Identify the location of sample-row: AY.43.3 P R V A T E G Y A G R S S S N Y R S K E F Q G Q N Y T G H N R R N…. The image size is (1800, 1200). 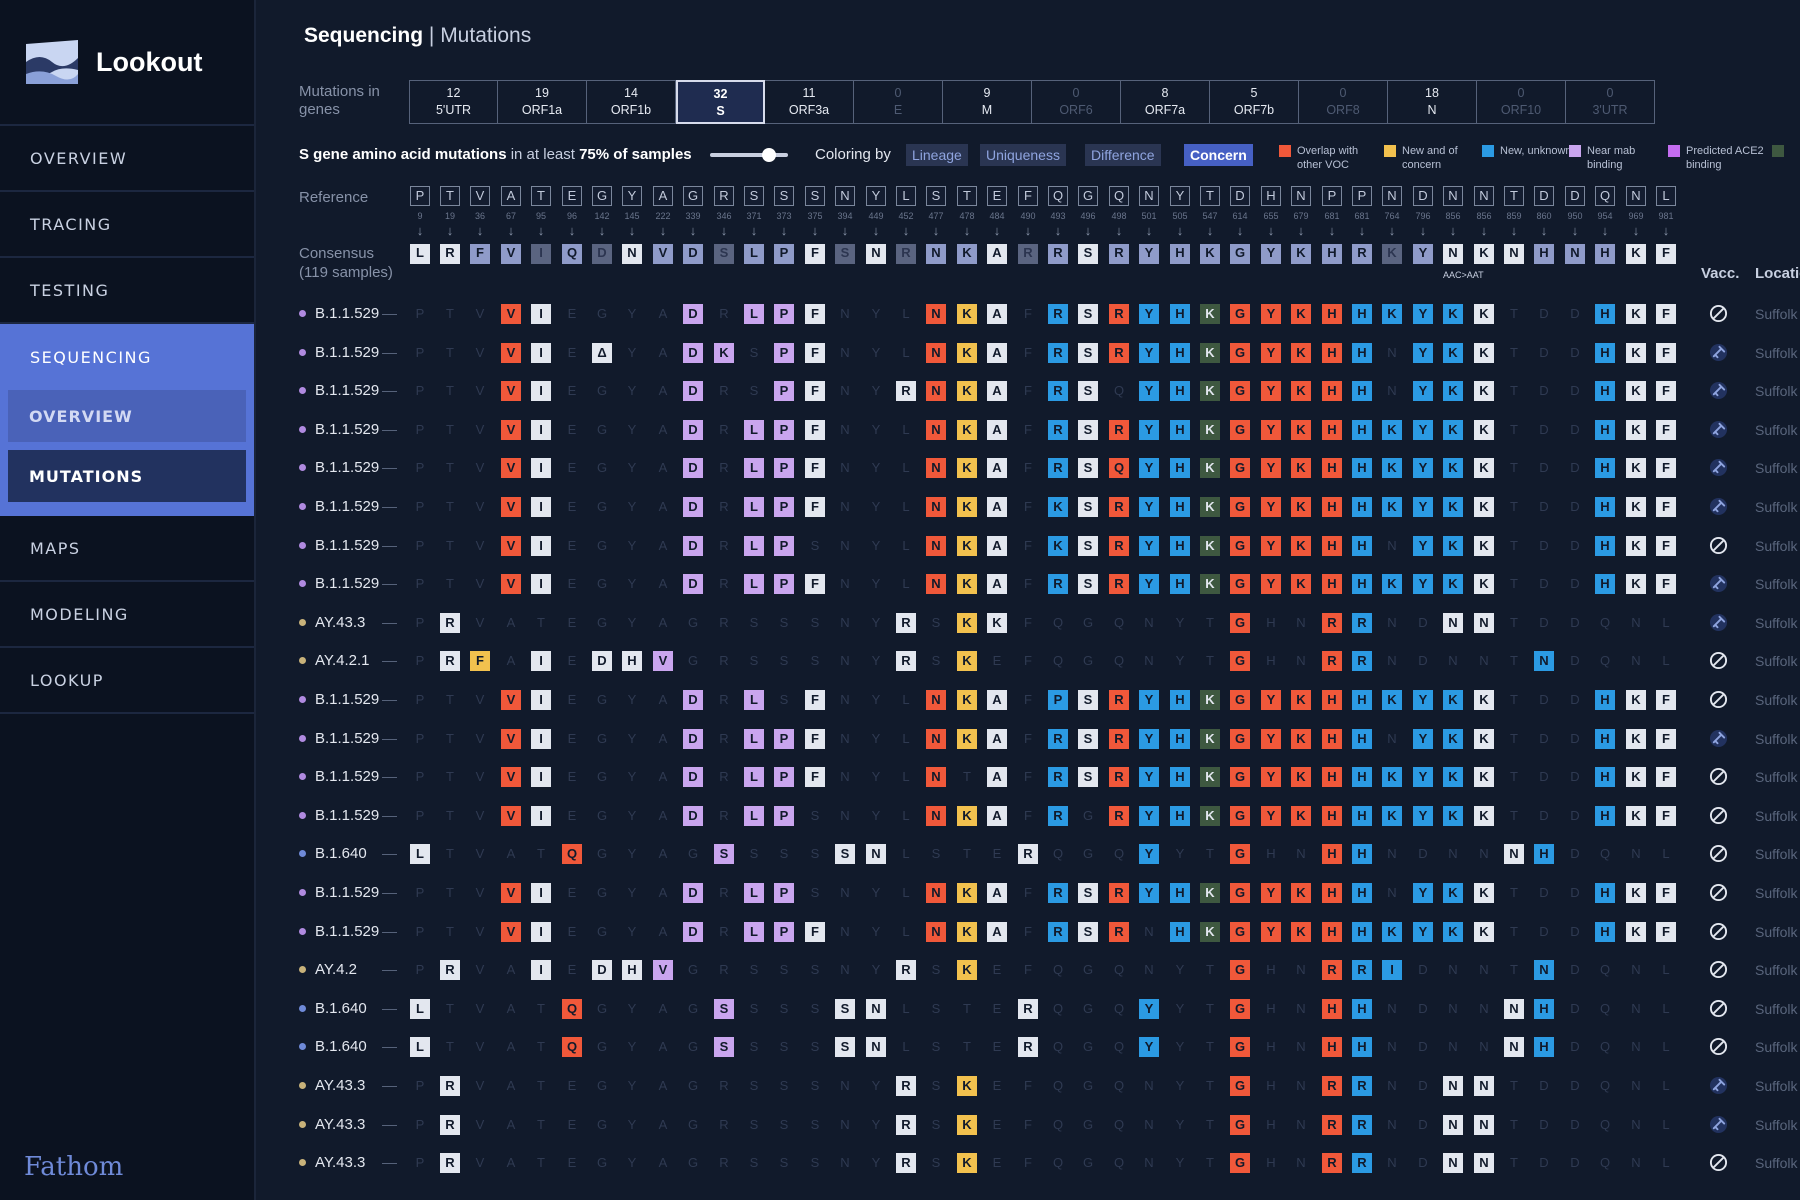
(900, 1164).